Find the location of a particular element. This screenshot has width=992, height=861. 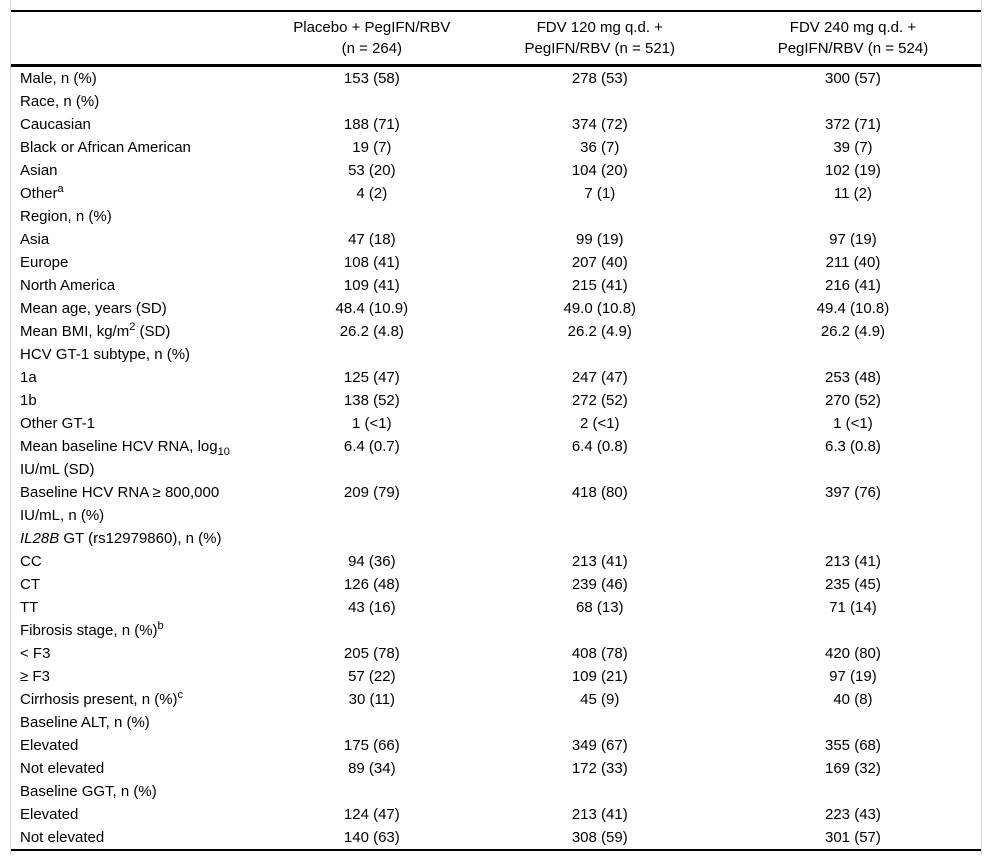

row-label: North America is located at coordinates (140, 285).